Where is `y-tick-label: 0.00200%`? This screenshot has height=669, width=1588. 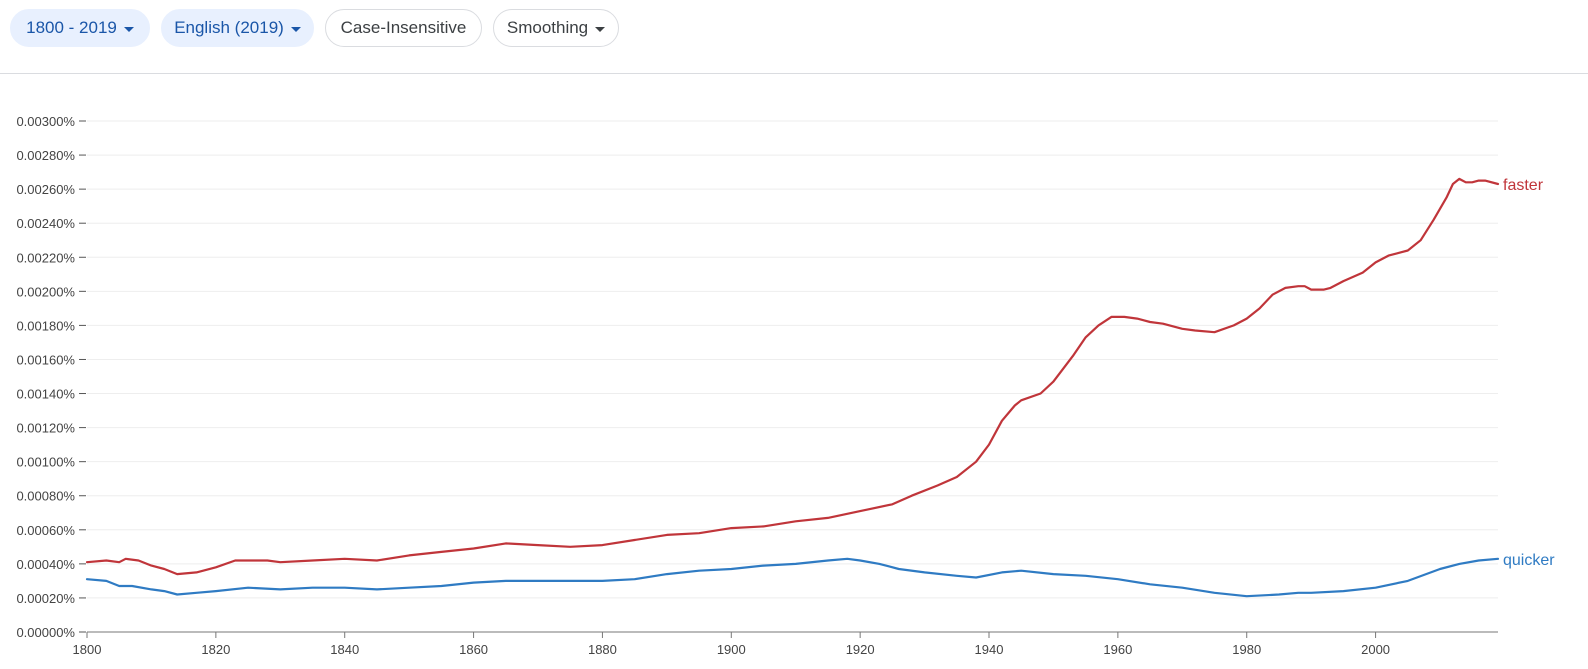
y-tick-label: 0.00200% is located at coordinates (45, 291).